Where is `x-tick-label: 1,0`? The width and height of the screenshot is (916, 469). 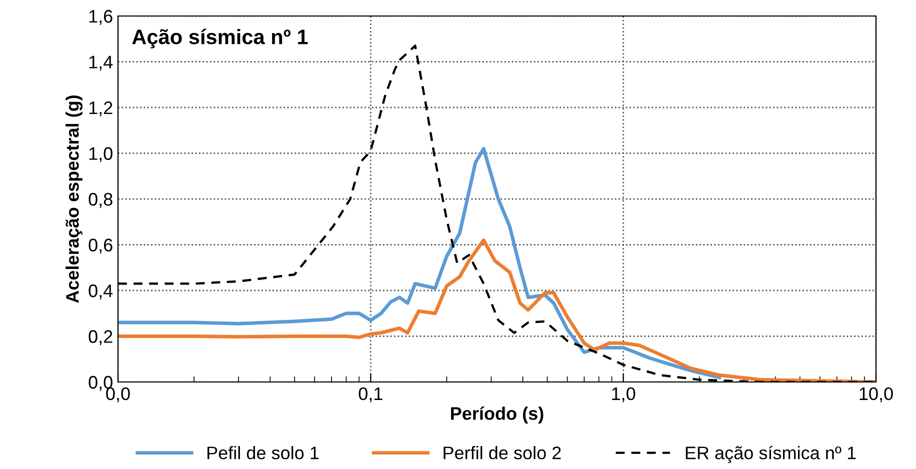 x-tick-label: 1,0 is located at coordinates (624, 394).